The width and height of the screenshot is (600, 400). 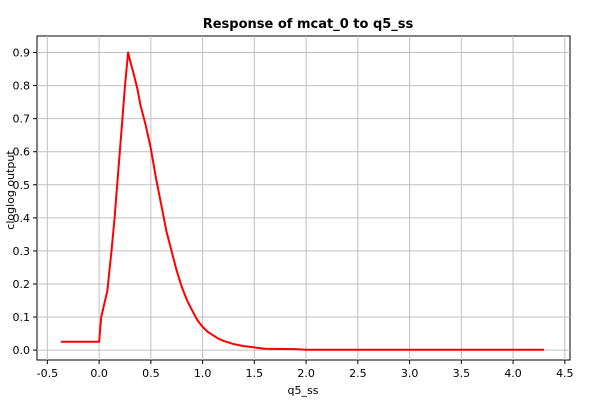 What do you see at coordinates (513, 373) in the screenshot?
I see `x-tick-label: 4.0` at bounding box center [513, 373].